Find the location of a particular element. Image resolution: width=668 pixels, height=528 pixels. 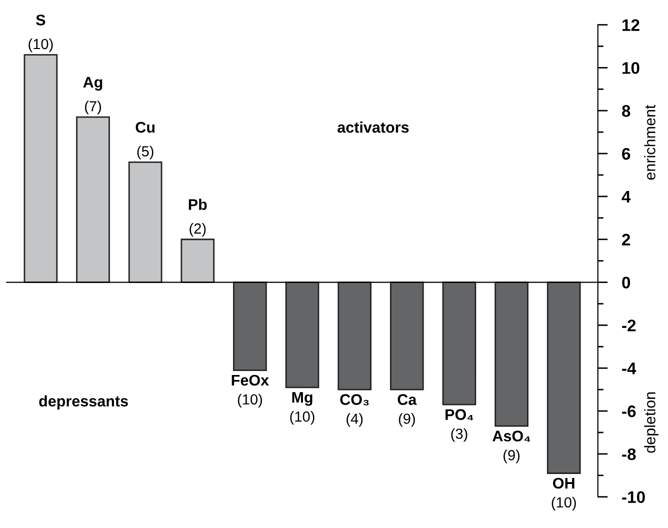

x-tick-label: CO₃ is located at coordinates (354, 400).